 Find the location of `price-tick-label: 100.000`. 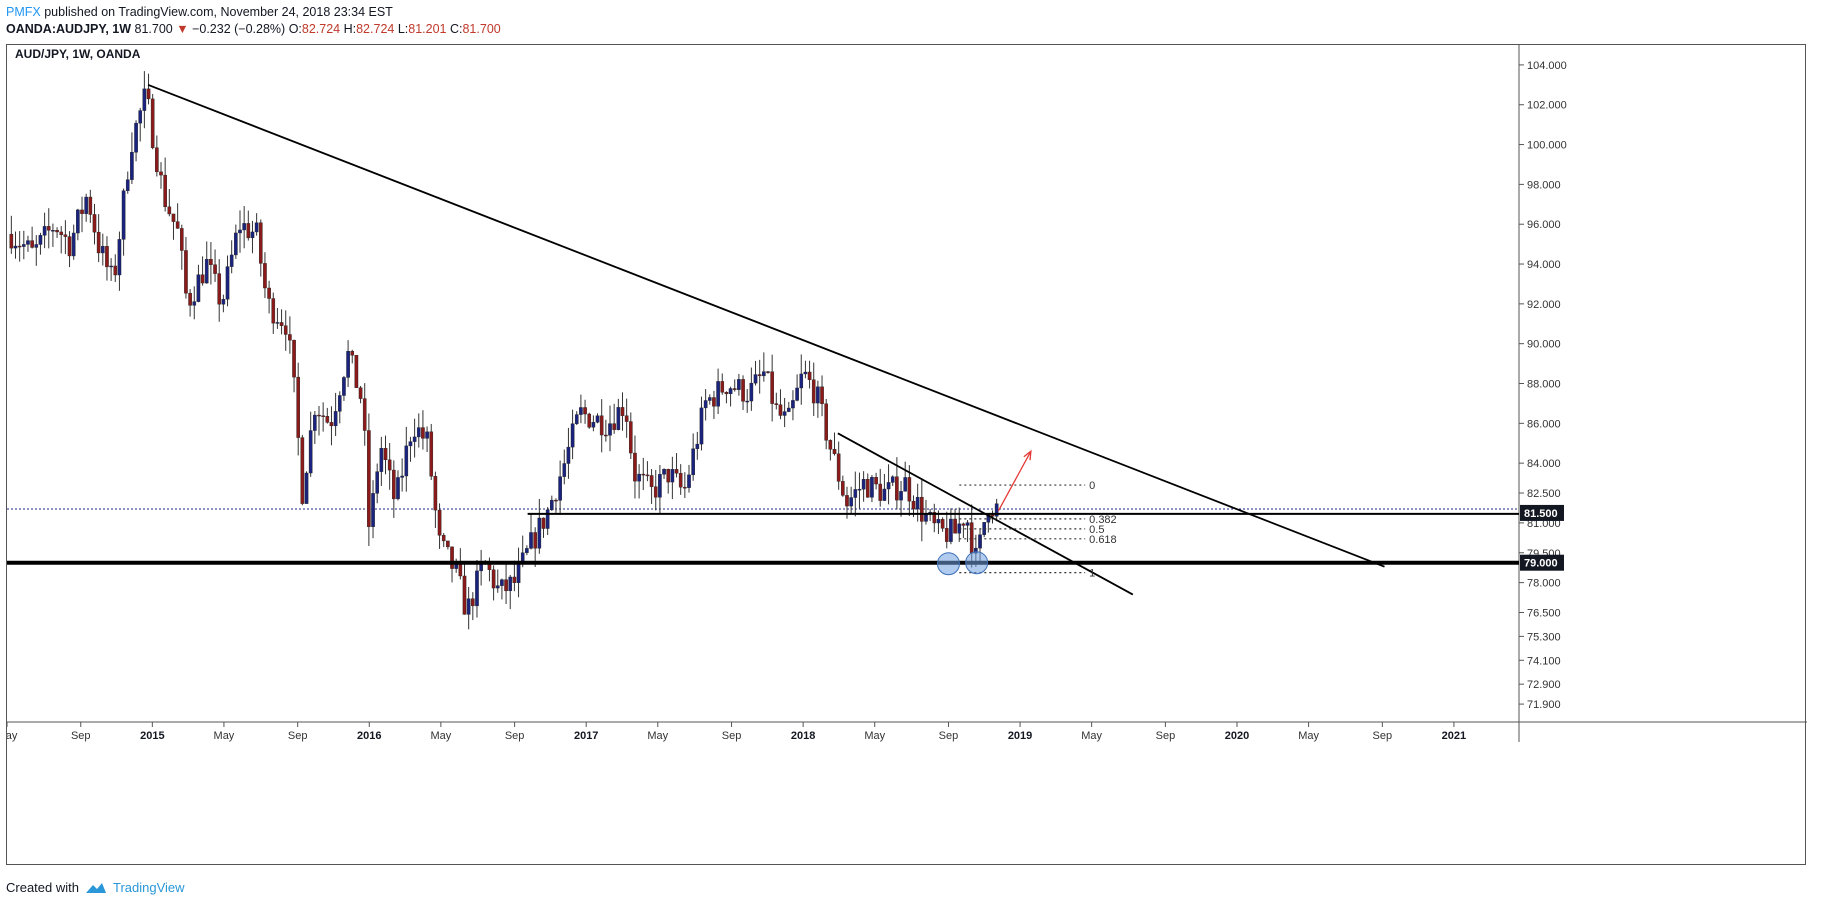

price-tick-label: 100.000 is located at coordinates (1547, 146).